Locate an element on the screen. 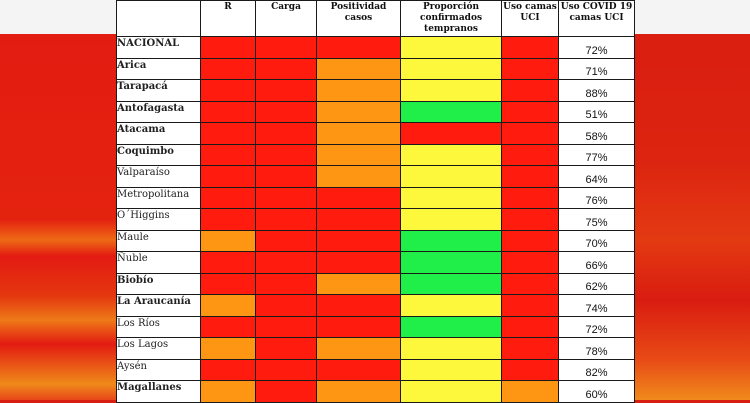  uso-covid-pct: 60% is located at coordinates (596, 391).